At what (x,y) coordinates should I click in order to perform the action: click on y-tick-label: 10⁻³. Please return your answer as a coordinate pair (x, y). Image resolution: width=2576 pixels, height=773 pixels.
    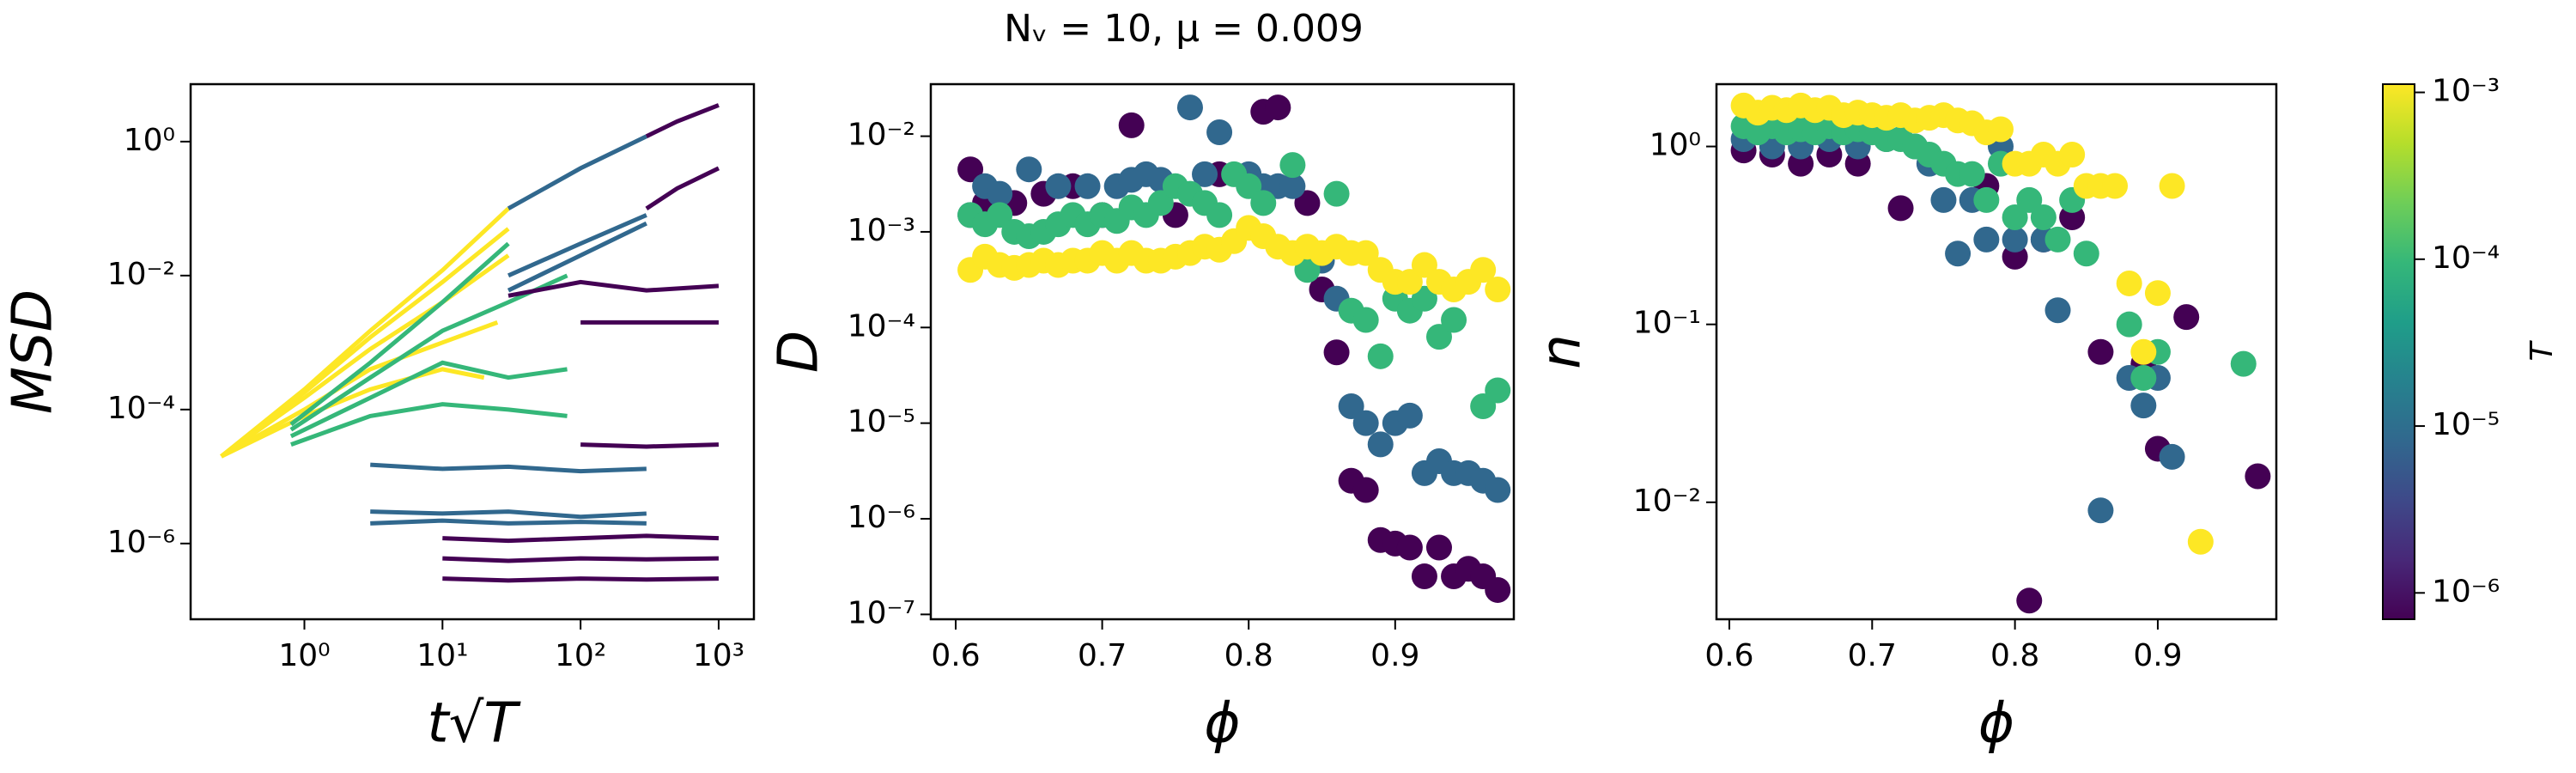
    Looking at the image, I should click on (881, 230).